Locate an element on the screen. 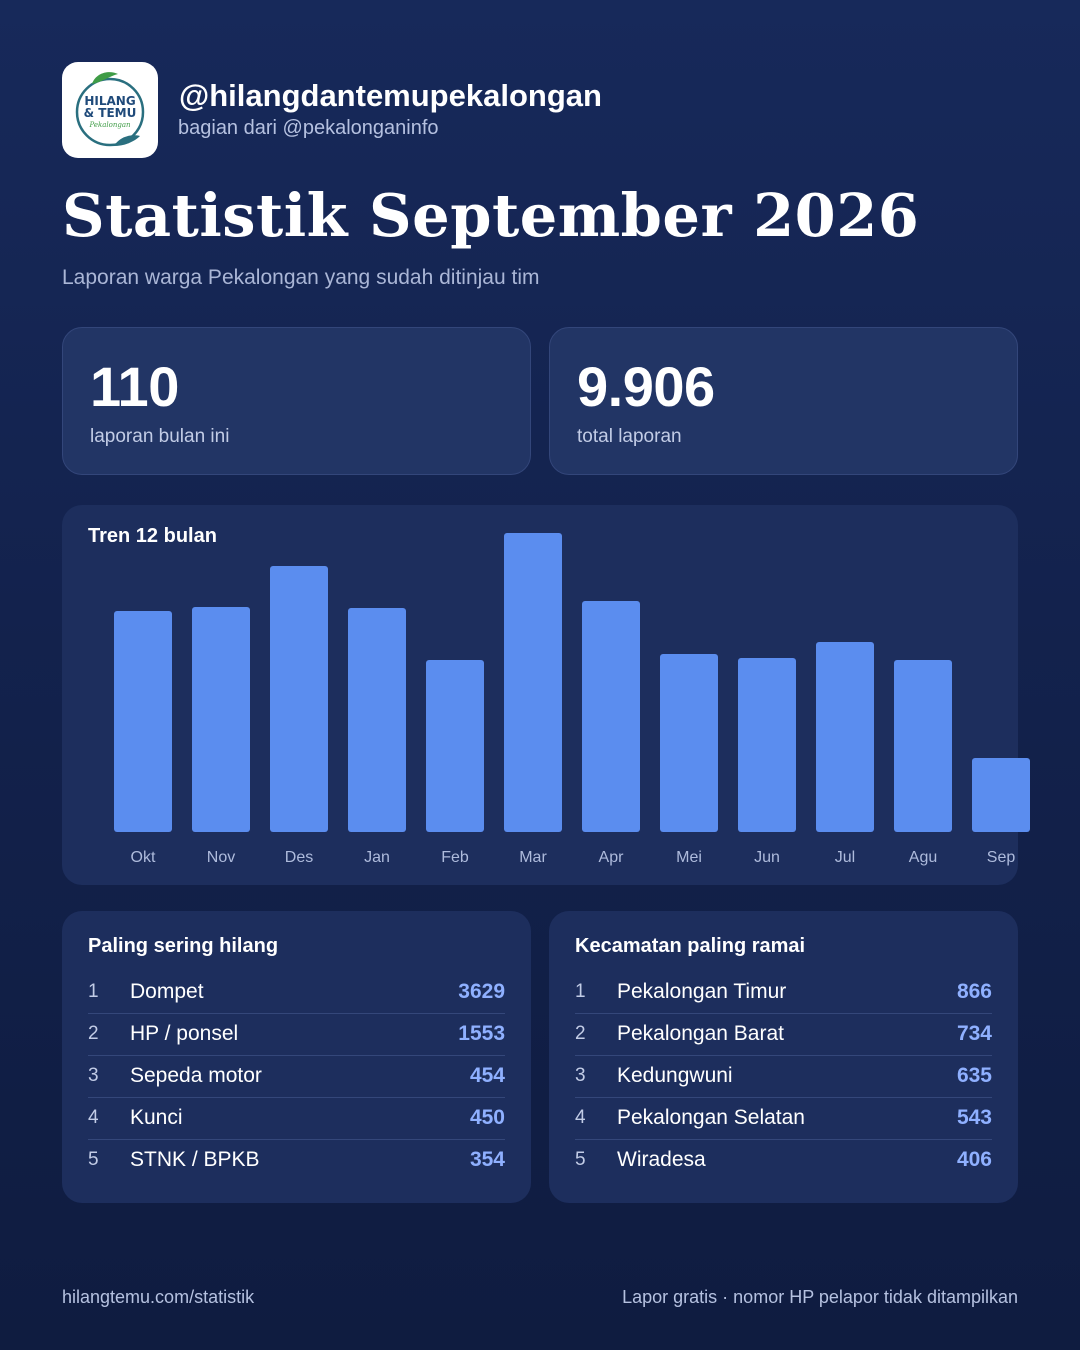  list-item-name: Pekalongan Selatan is located at coordinates (711, 1117).